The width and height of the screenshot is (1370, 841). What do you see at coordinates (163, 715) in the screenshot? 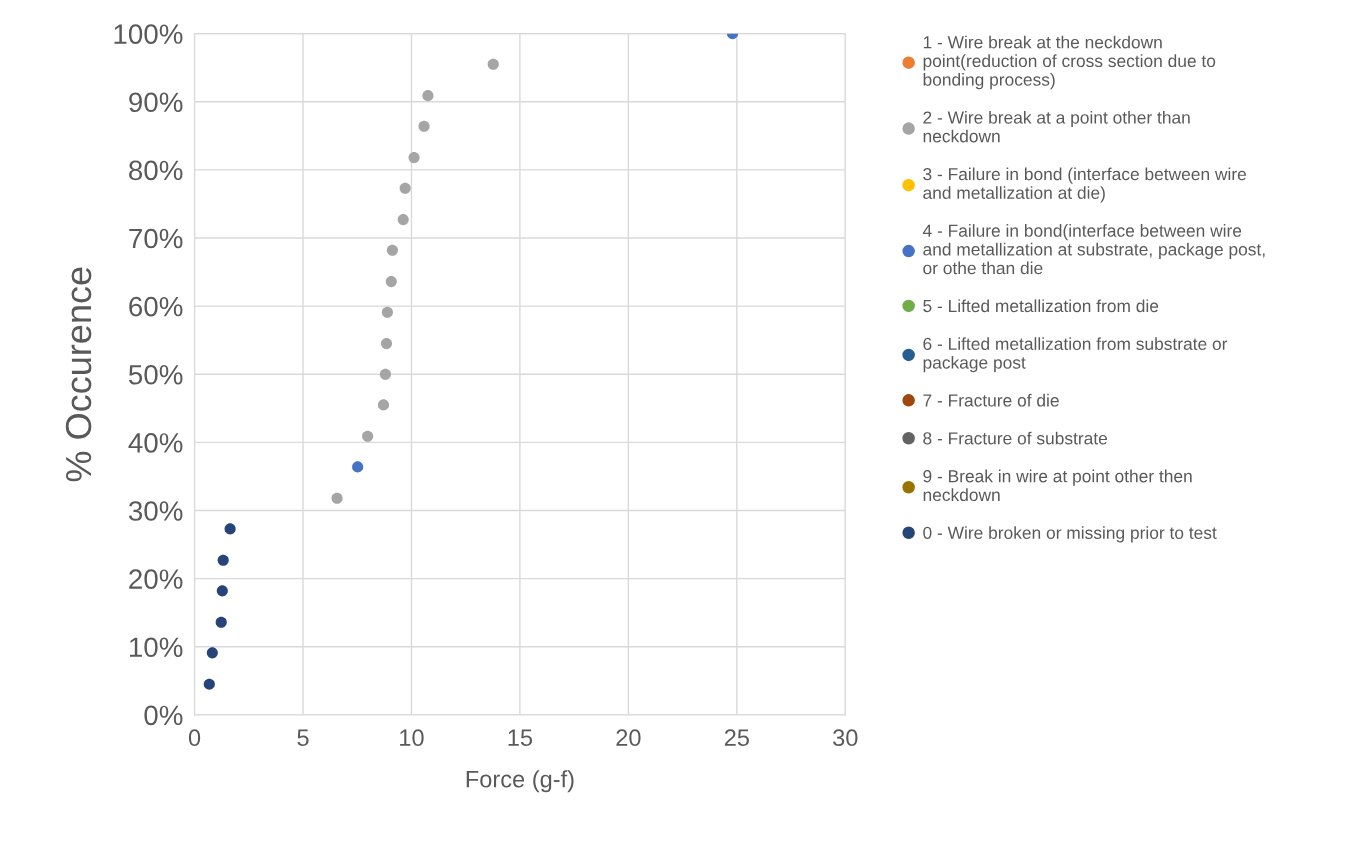
I see `y-tick-label: 0%` at bounding box center [163, 715].